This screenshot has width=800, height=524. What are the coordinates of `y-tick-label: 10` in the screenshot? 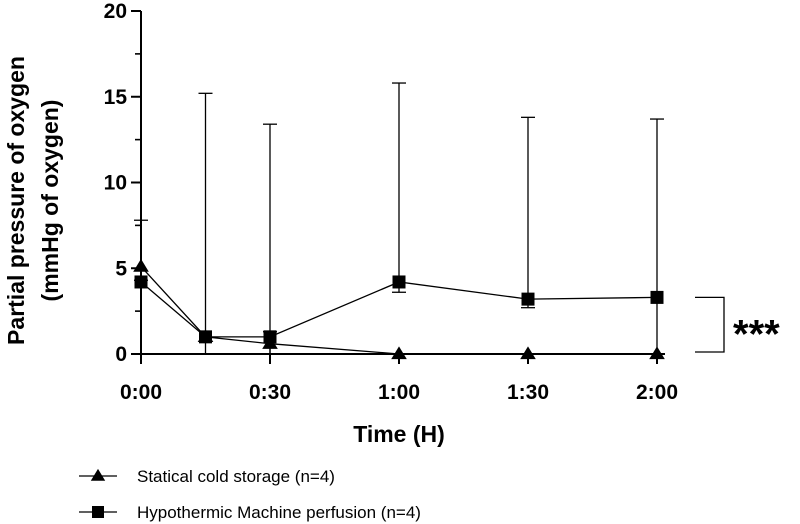 It's located at (115, 183).